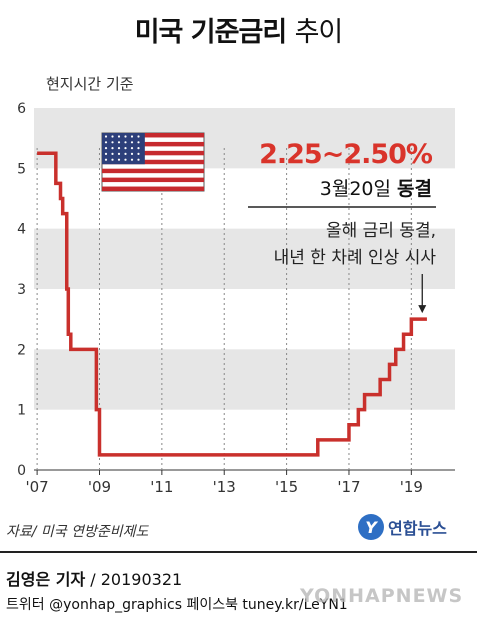 The height and width of the screenshot is (627, 477). Describe the element at coordinates (422, 309) in the screenshot. I see `annotation-arrow-head` at that location.